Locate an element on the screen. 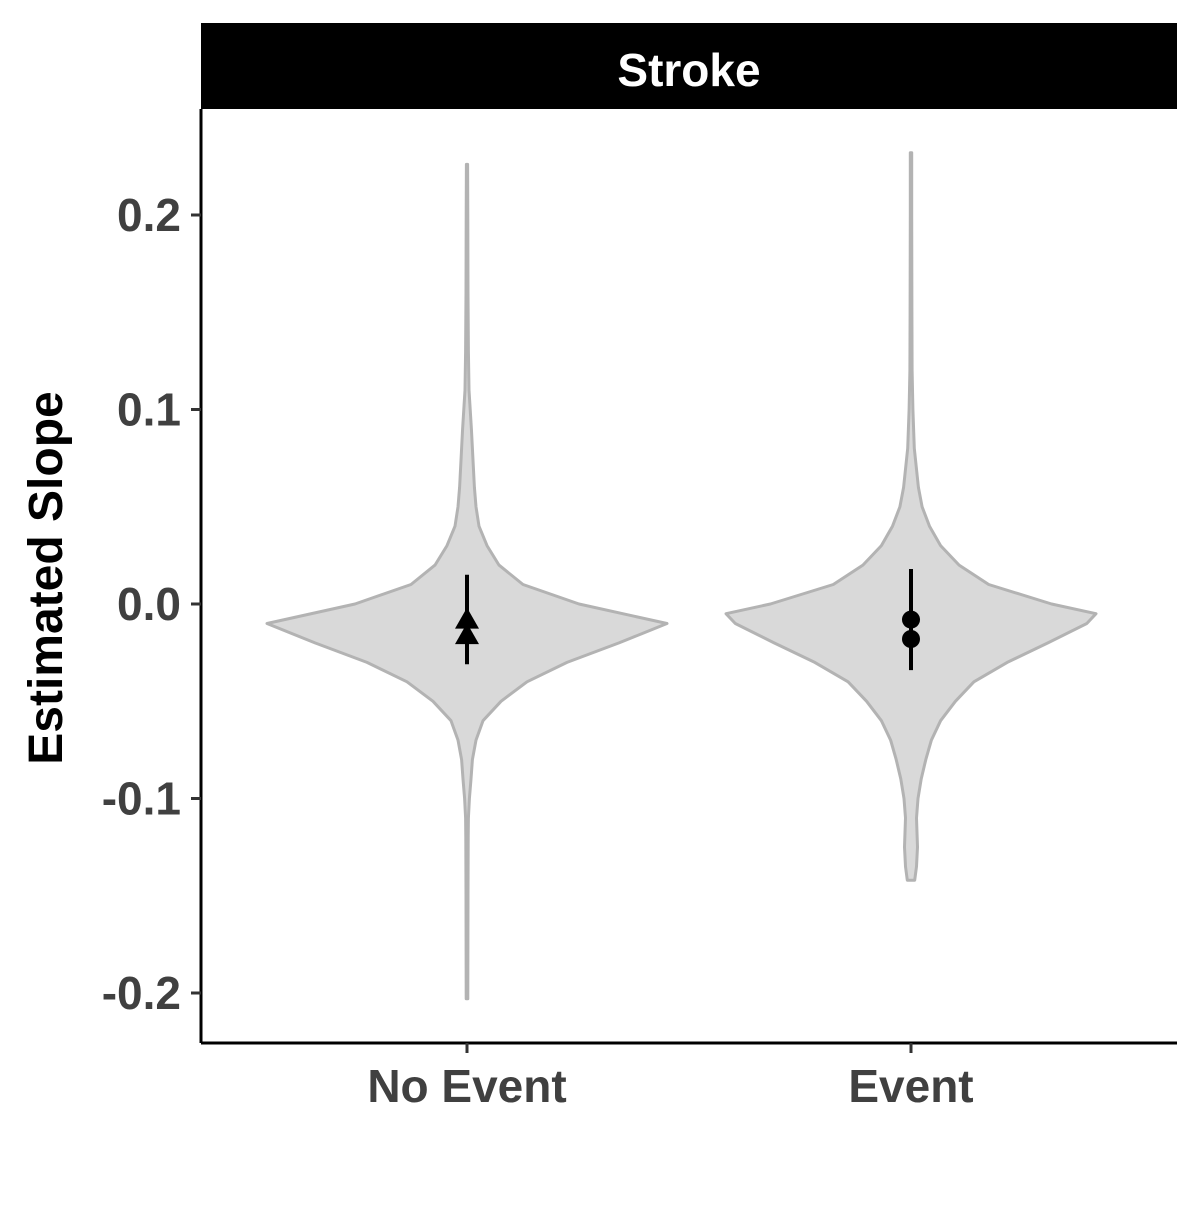 This screenshot has height=1205, width=1200. y-tick-label: 0.2 is located at coordinates (149, 215).